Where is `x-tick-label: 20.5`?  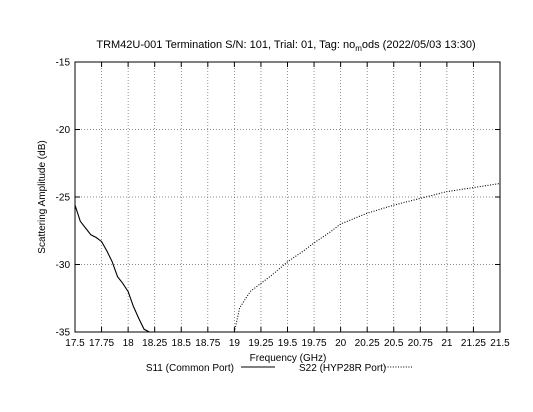 x-tick-label: 20.5 is located at coordinates (394, 343).